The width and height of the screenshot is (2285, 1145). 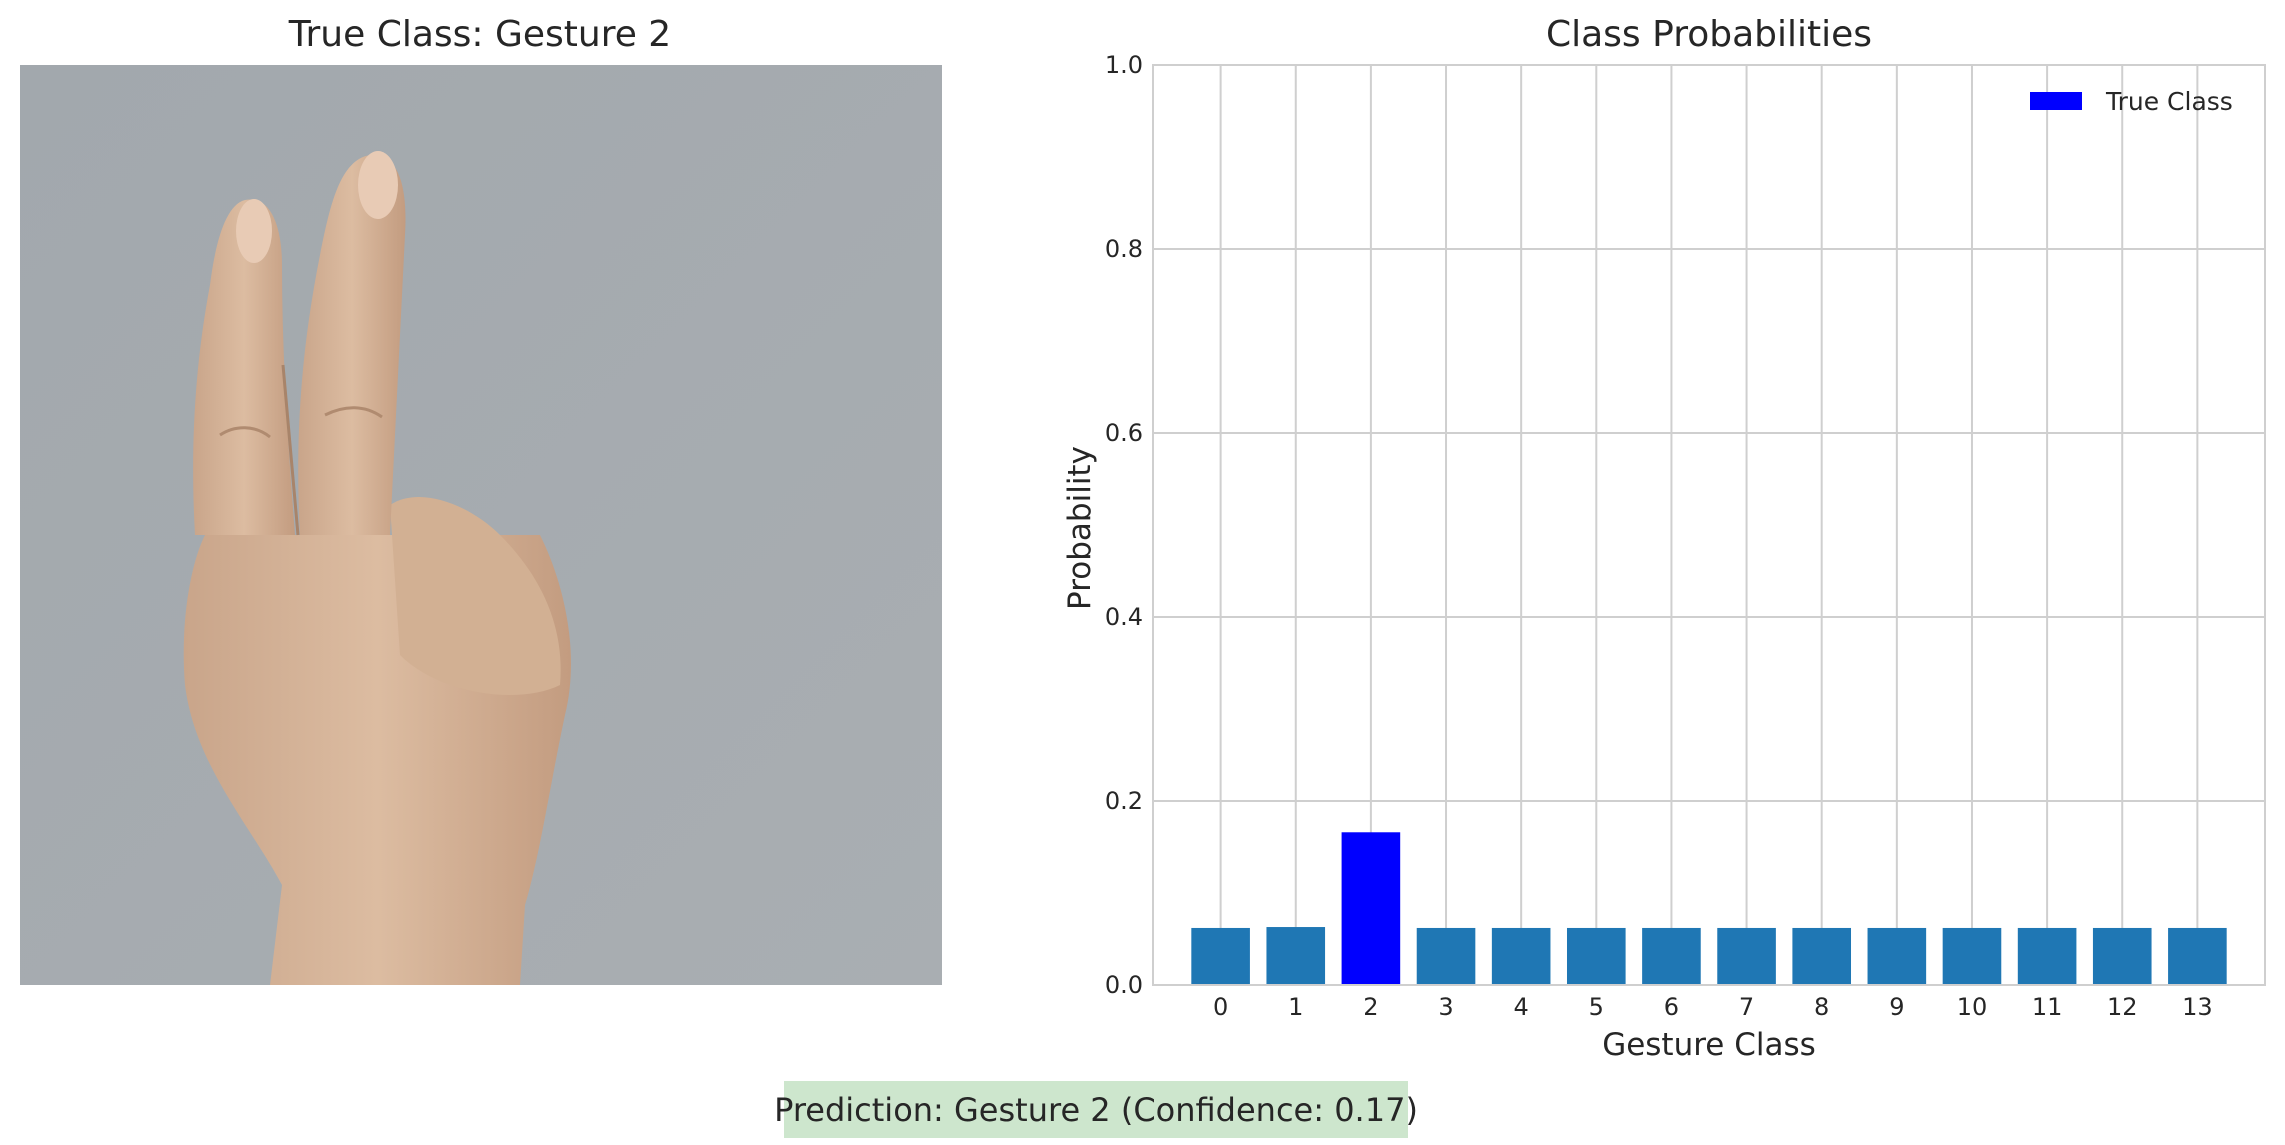 What do you see at coordinates (2169, 101) in the screenshot?
I see `legend-label-true-class: True Class` at bounding box center [2169, 101].